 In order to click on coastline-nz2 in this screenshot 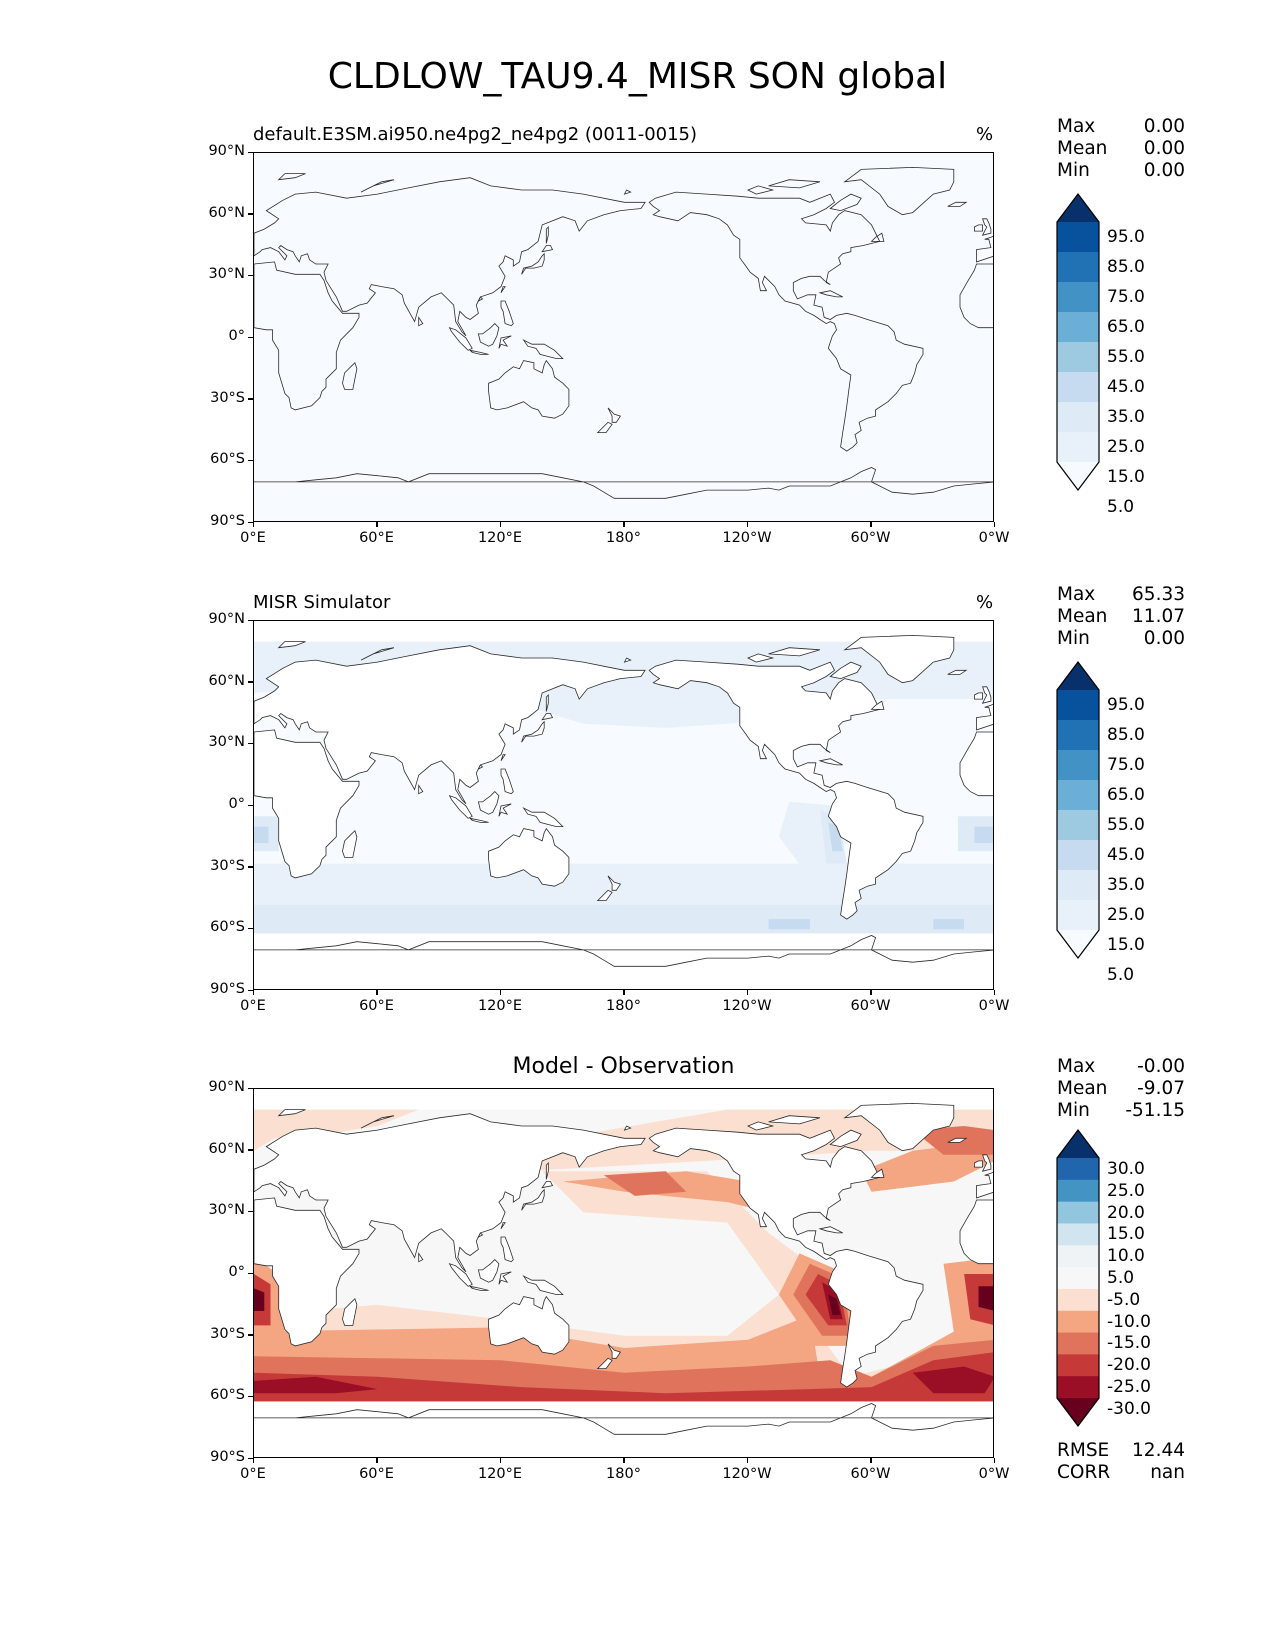, I will do `click(604, 1363)`.